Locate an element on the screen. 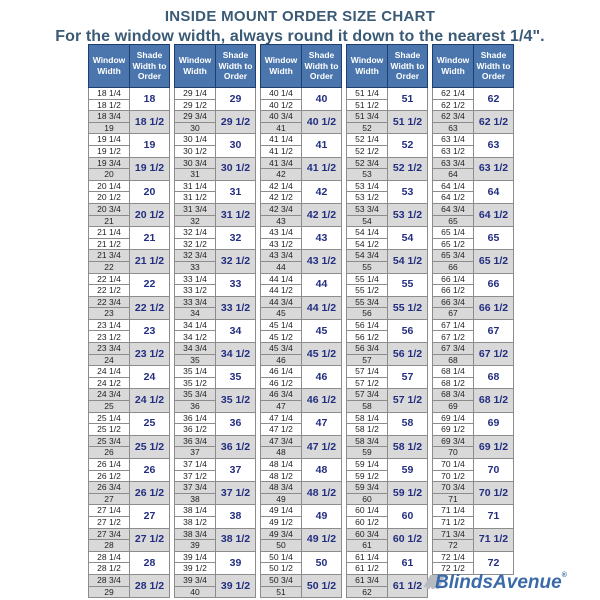 Image resolution: width=600 pixels, height=600 pixels. shade-width-cell: 69 1/2 is located at coordinates (493, 447).